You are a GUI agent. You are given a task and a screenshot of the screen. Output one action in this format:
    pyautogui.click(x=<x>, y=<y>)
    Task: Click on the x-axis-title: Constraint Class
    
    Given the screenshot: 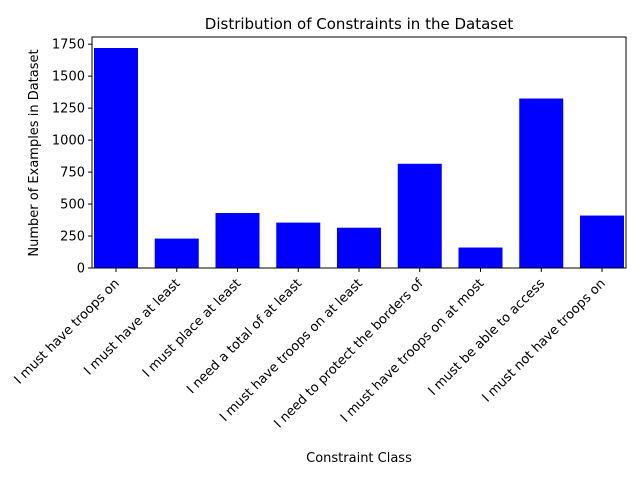 What is the action you would take?
    pyautogui.click(x=359, y=458)
    